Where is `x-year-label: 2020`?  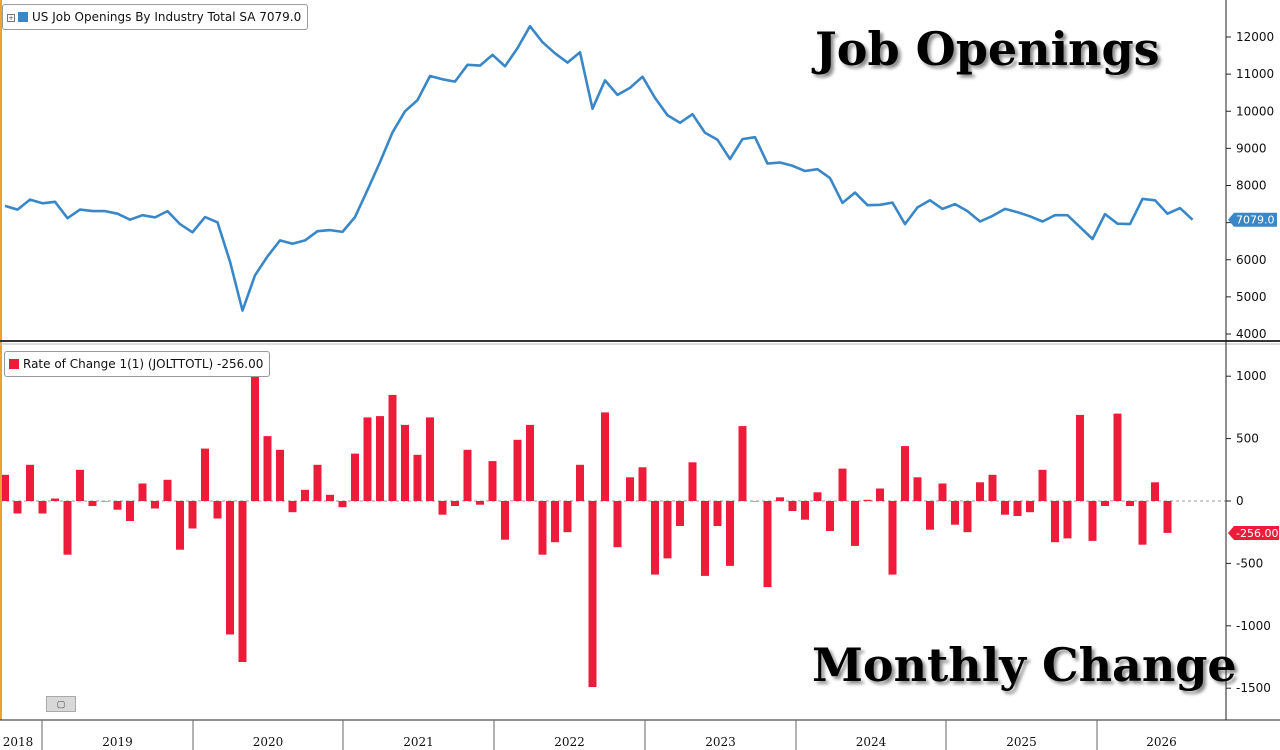 x-year-label: 2020 is located at coordinates (268, 742).